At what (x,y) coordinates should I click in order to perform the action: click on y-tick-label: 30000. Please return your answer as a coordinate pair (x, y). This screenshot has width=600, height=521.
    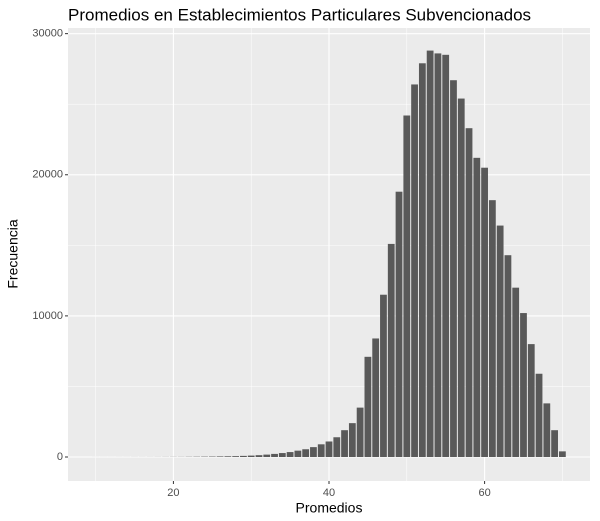
    Looking at the image, I should click on (47, 34).